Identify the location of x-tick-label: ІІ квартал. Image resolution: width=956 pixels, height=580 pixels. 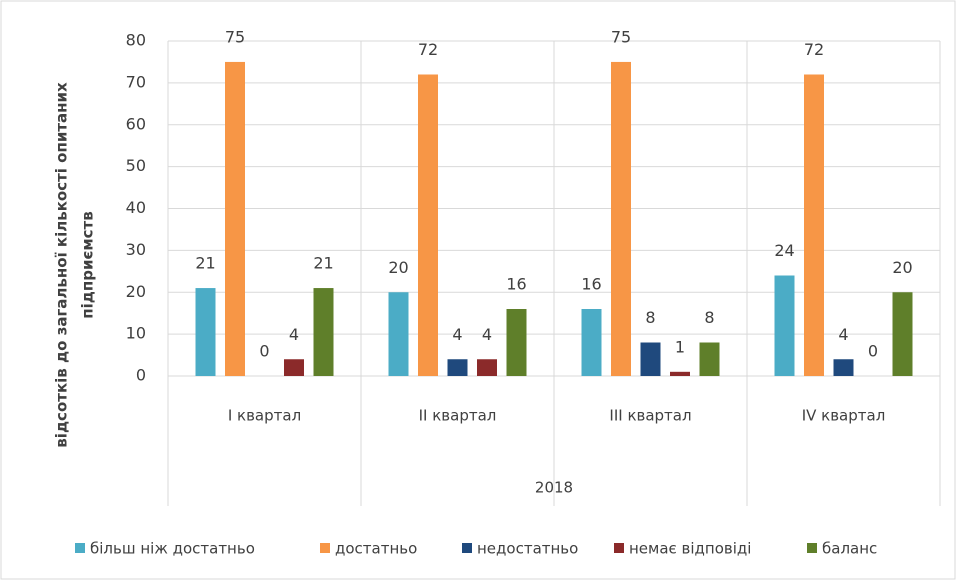
(458, 416).